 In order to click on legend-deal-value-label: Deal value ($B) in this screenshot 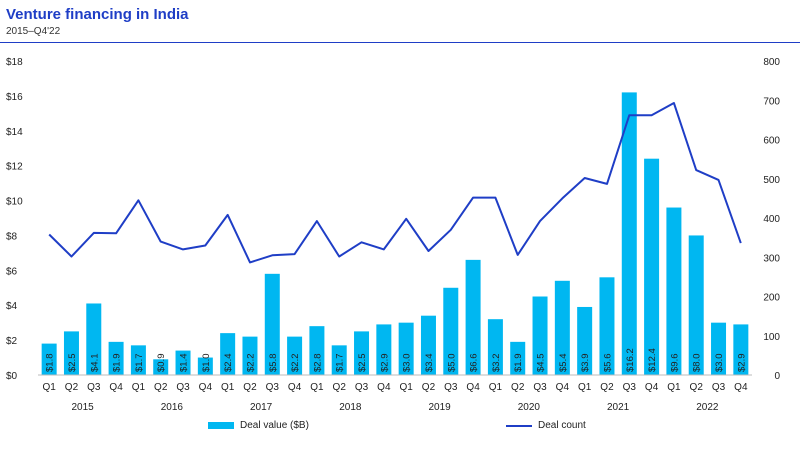, I will do `click(274, 425)`.